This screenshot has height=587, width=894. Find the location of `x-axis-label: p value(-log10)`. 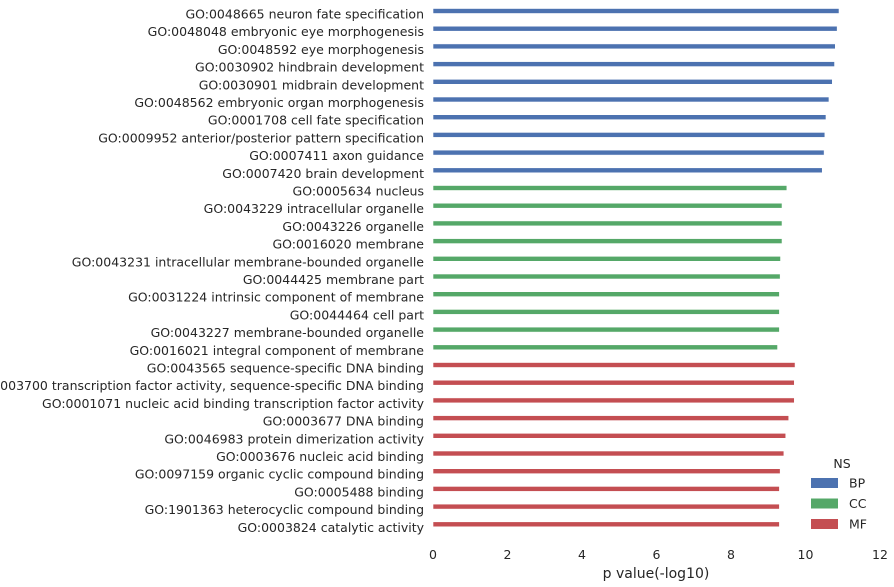

x-axis-label: p value(-log10) is located at coordinates (656, 574).